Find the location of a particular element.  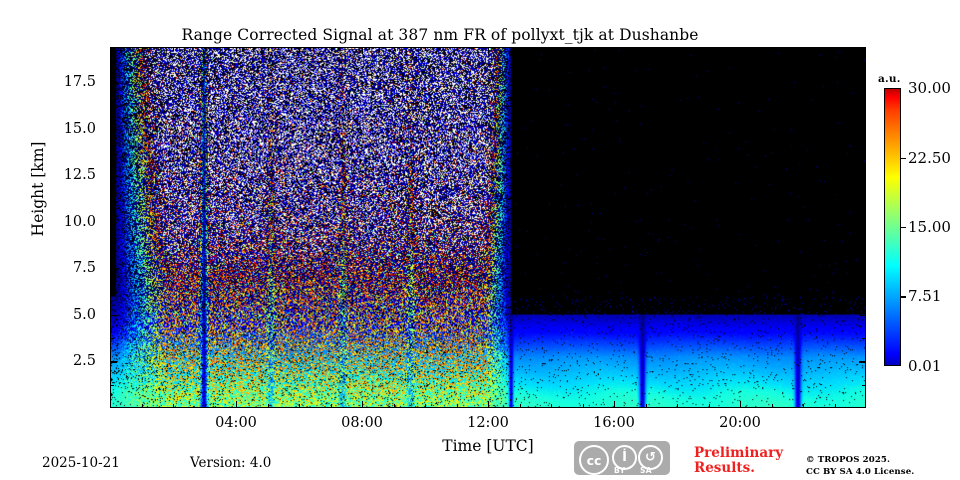

y-axis-title: Height [km] is located at coordinates (38, 189).